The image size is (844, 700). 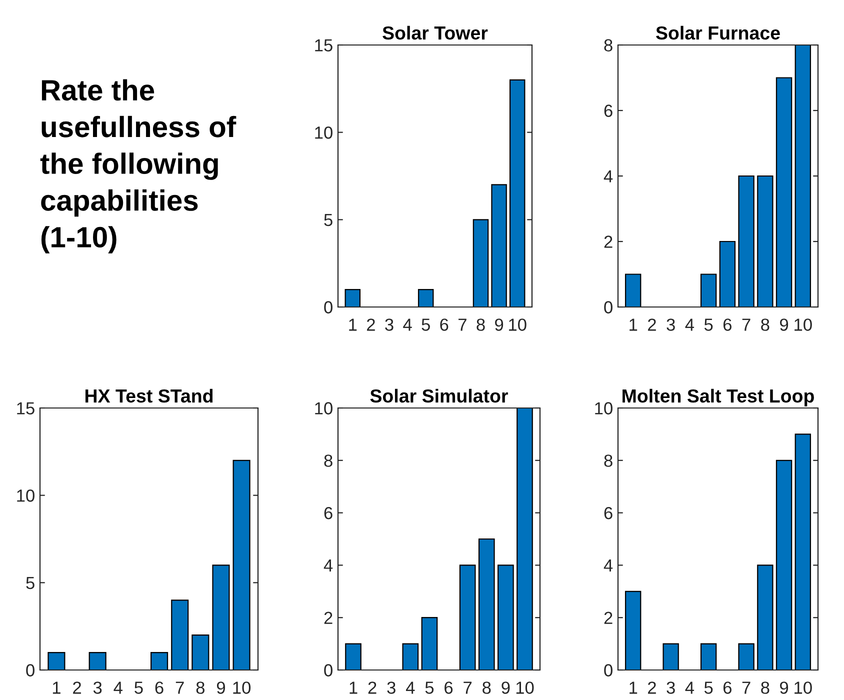 I want to click on chart-title: HX Test STand, so click(x=149, y=395).